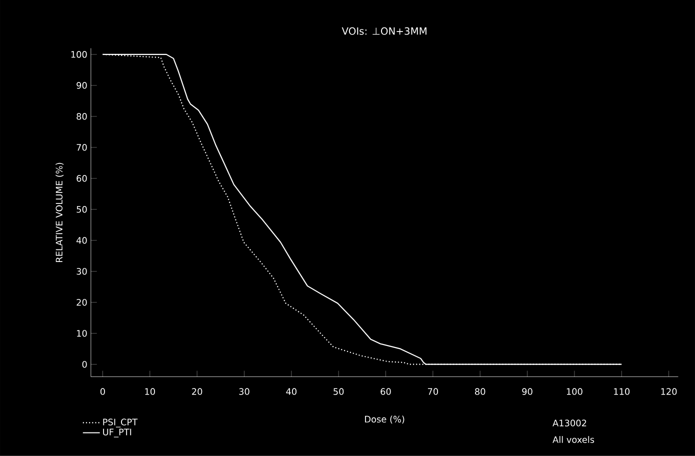 The height and width of the screenshot is (456, 695). I want to click on x-tick-label: 20, so click(197, 391).